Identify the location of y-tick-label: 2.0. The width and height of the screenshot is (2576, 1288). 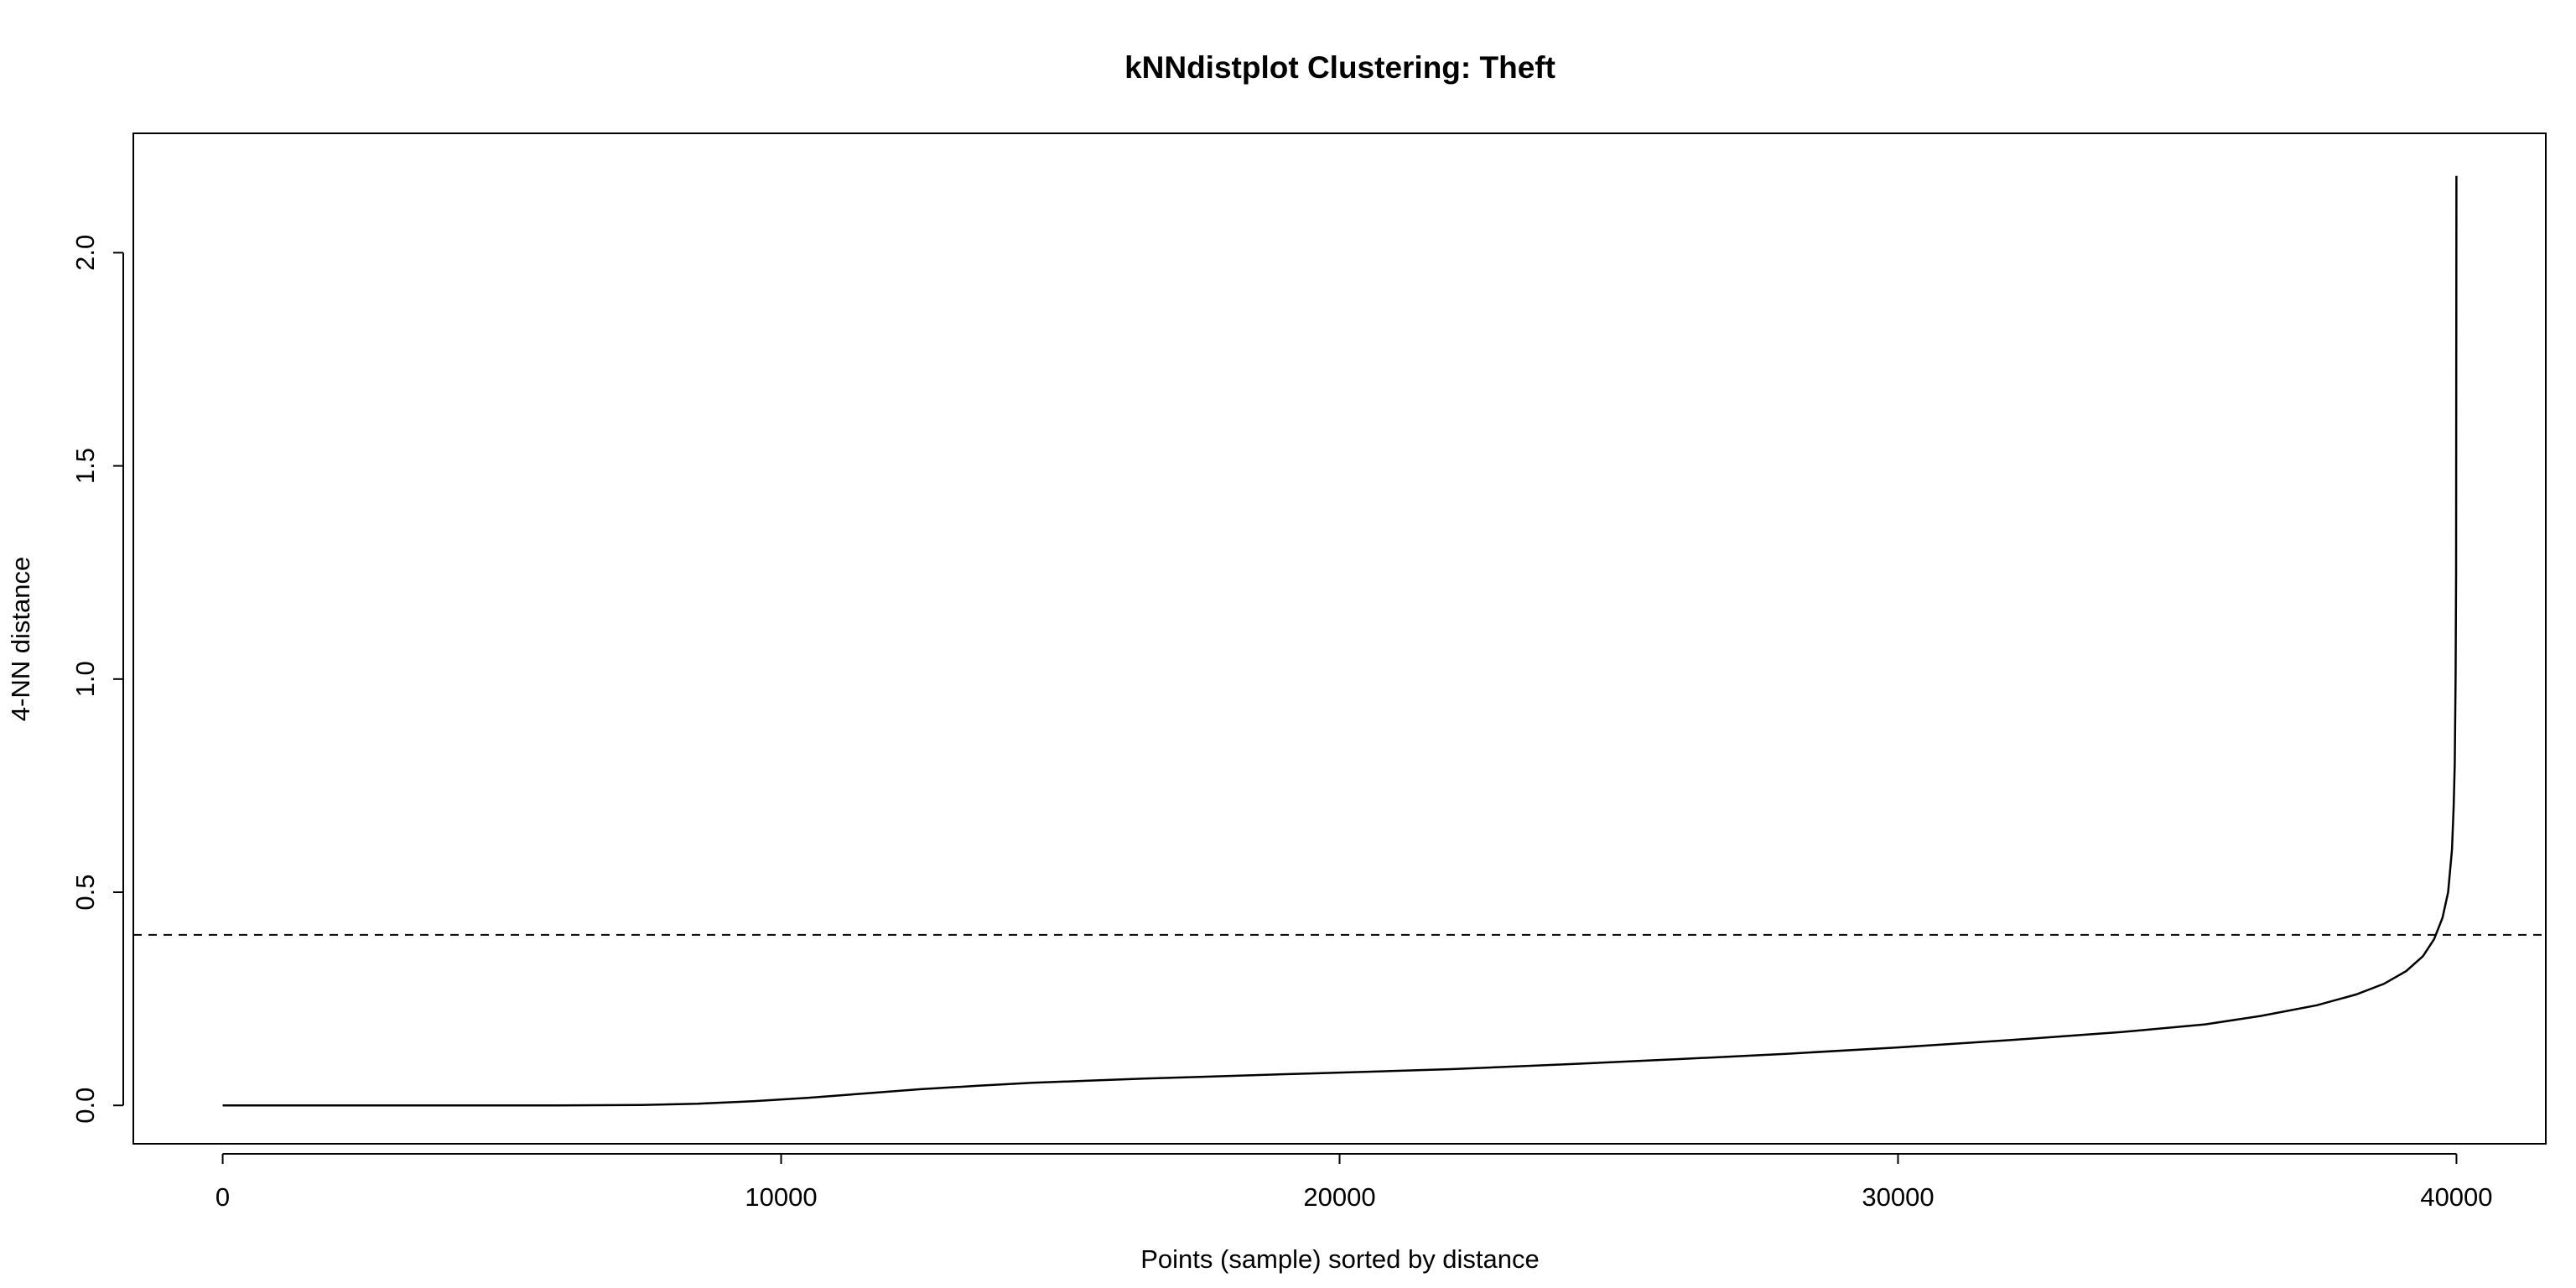
(85, 253).